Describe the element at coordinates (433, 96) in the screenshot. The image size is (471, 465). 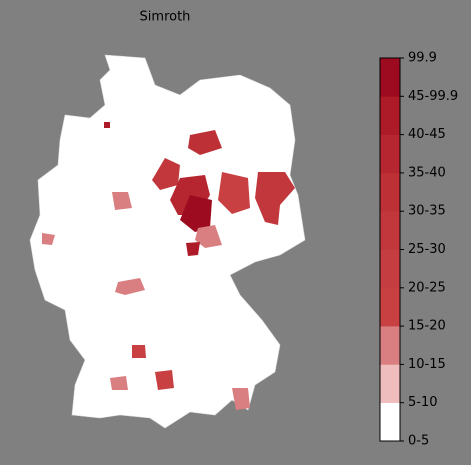
I see `colorbar-label: 45-99.9` at that location.